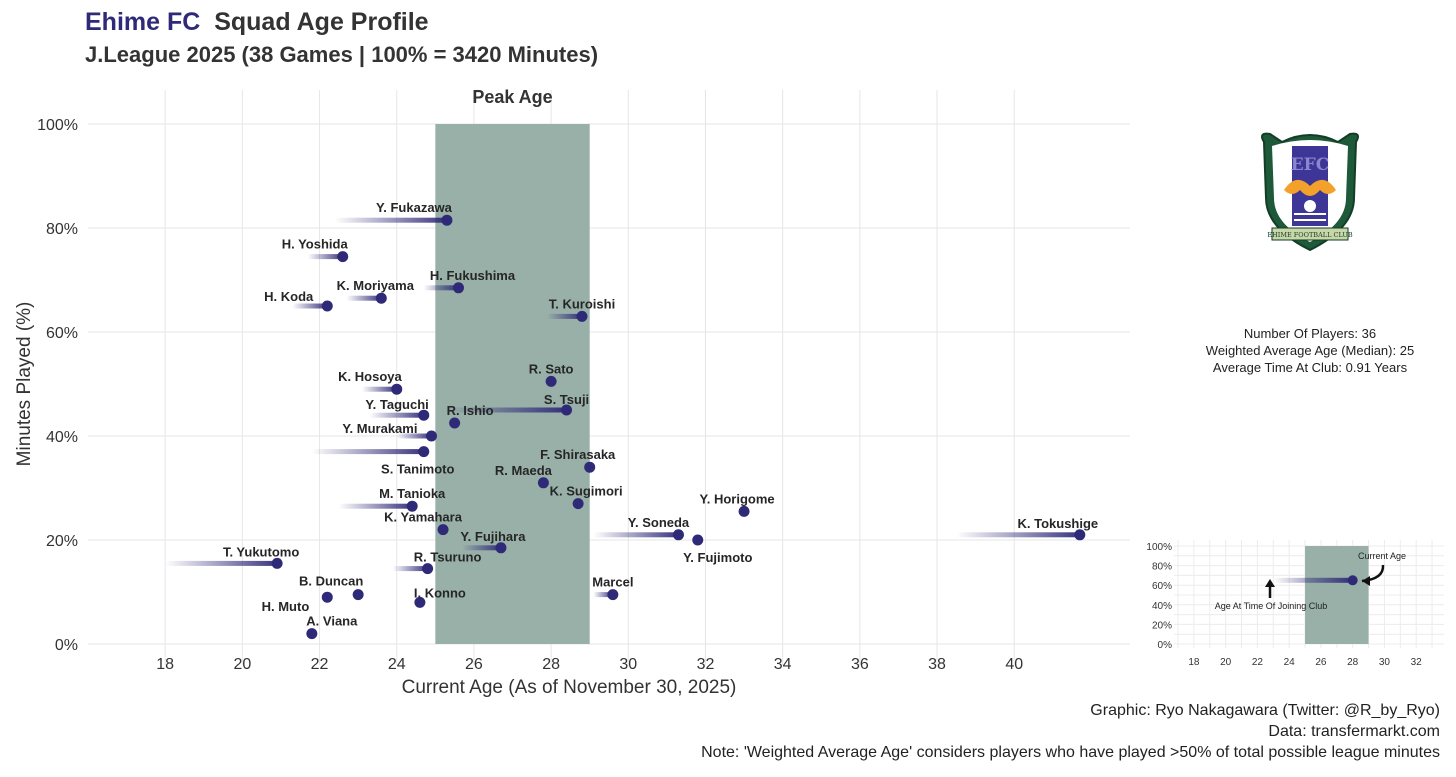 The width and height of the screenshot is (1456, 777). Describe the element at coordinates (512, 97) in the screenshot. I see `peak-age-label: Peak Age` at that location.